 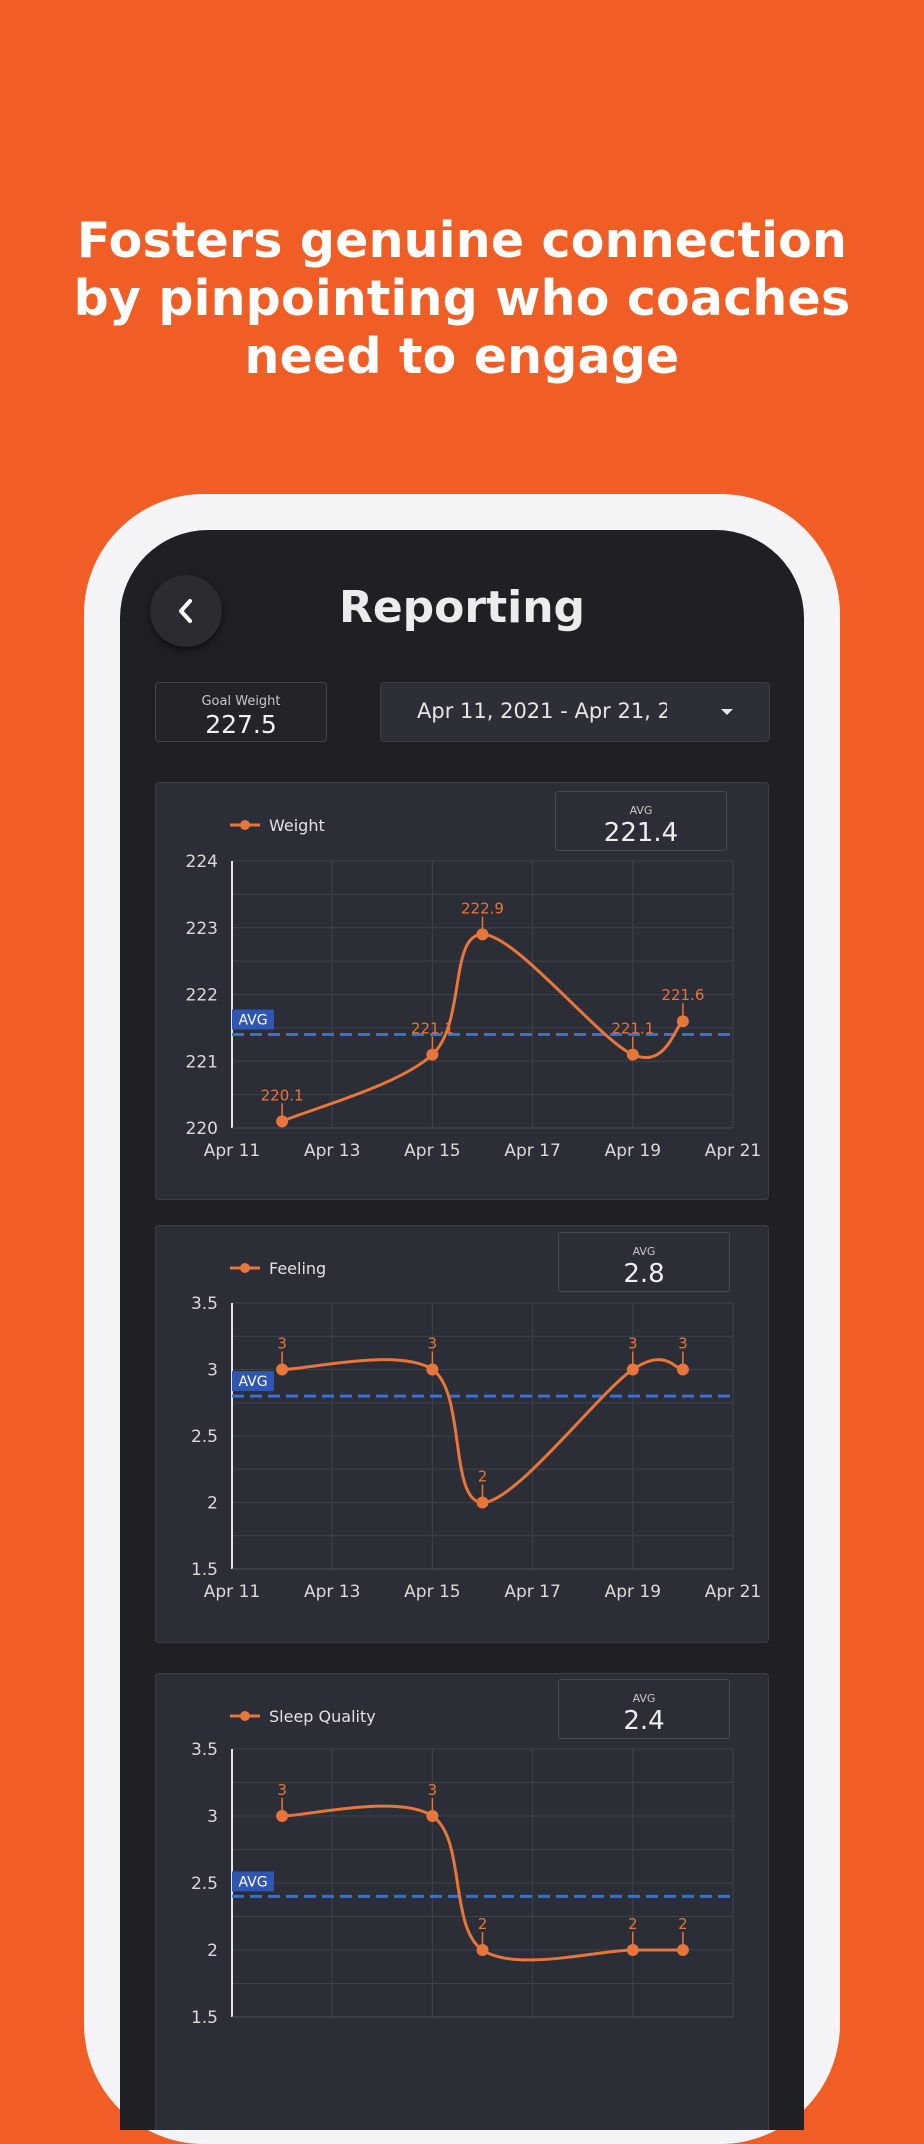 I want to click on back-button, so click(x=186, y=611).